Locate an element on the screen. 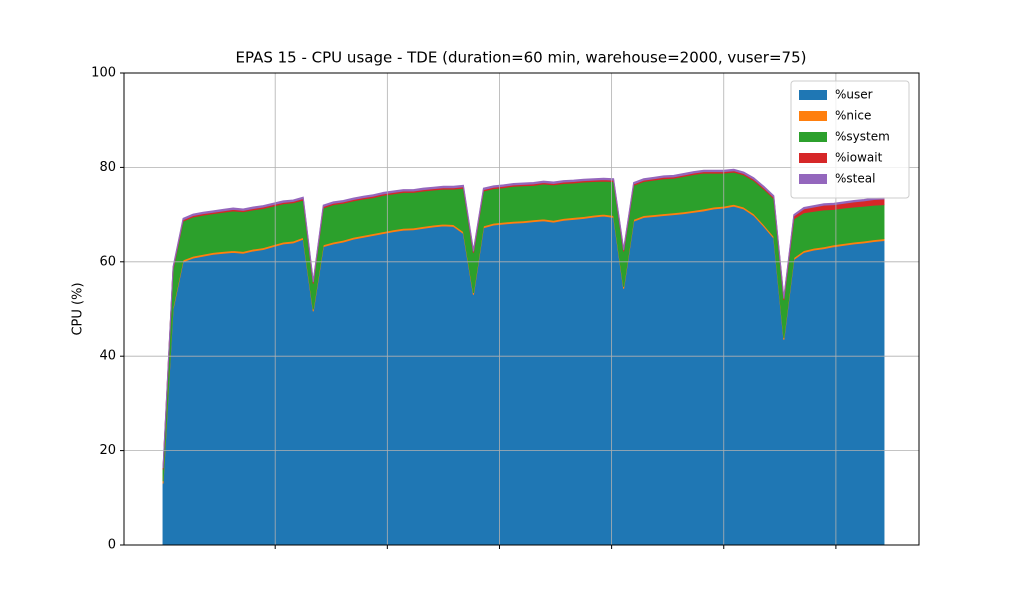 The width and height of the screenshot is (1023, 614). legend-label: %nice is located at coordinates (853, 116).